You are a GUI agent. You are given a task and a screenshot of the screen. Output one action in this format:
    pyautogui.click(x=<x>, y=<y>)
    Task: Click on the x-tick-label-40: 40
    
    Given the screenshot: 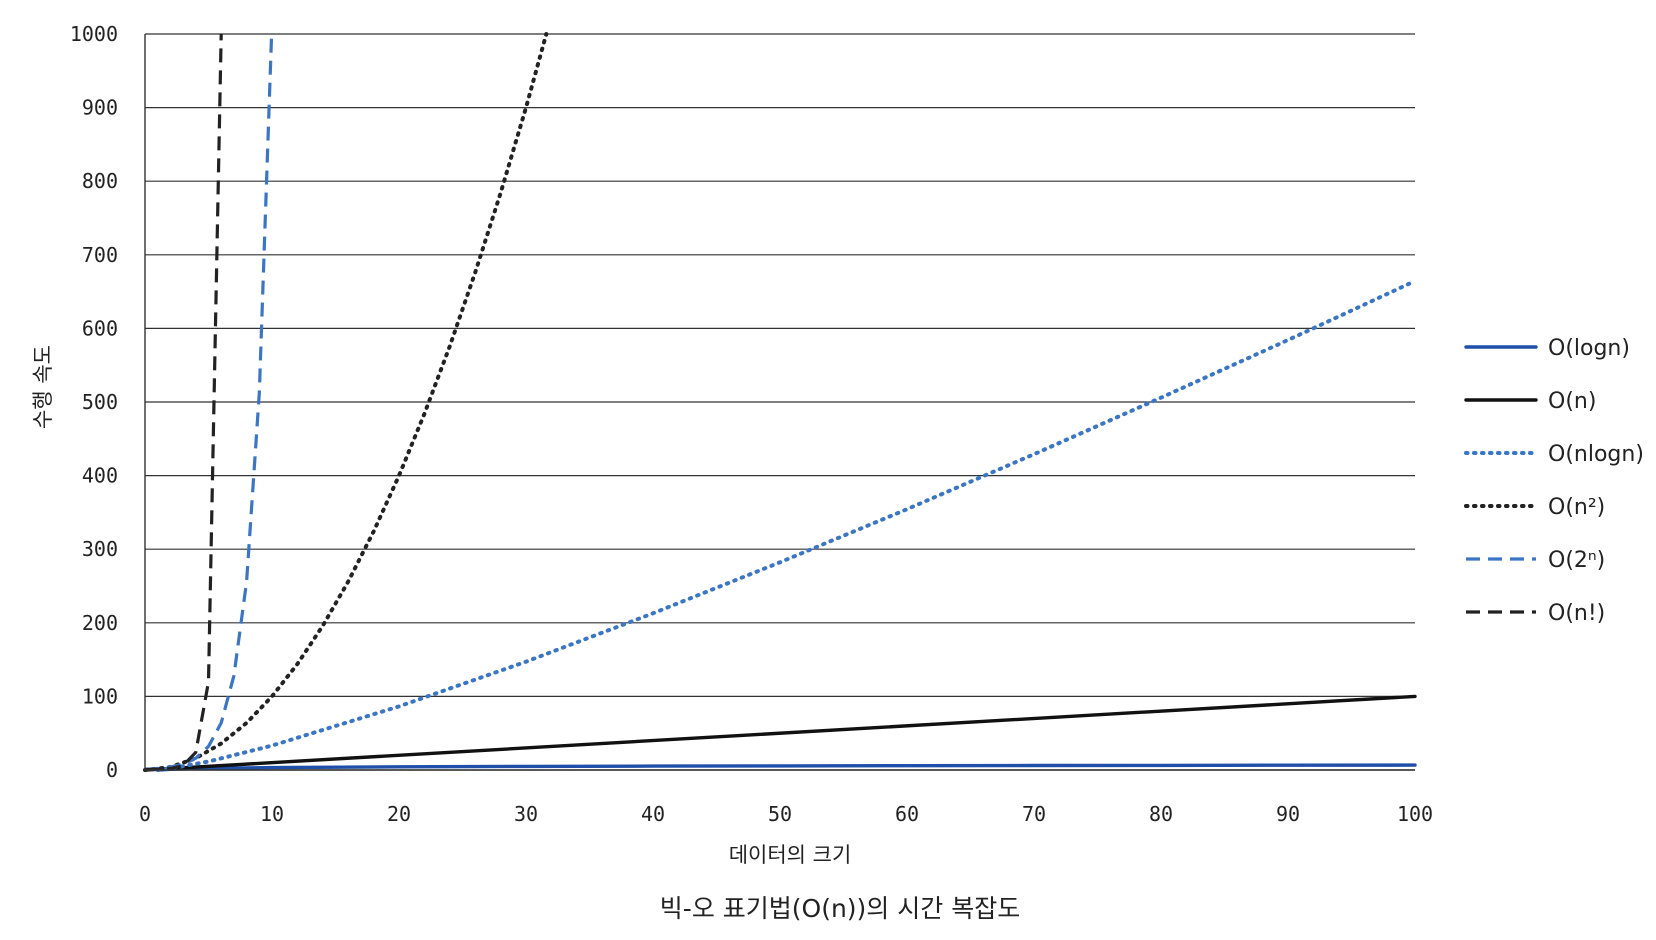 What is the action you would take?
    pyautogui.click(x=653, y=814)
    